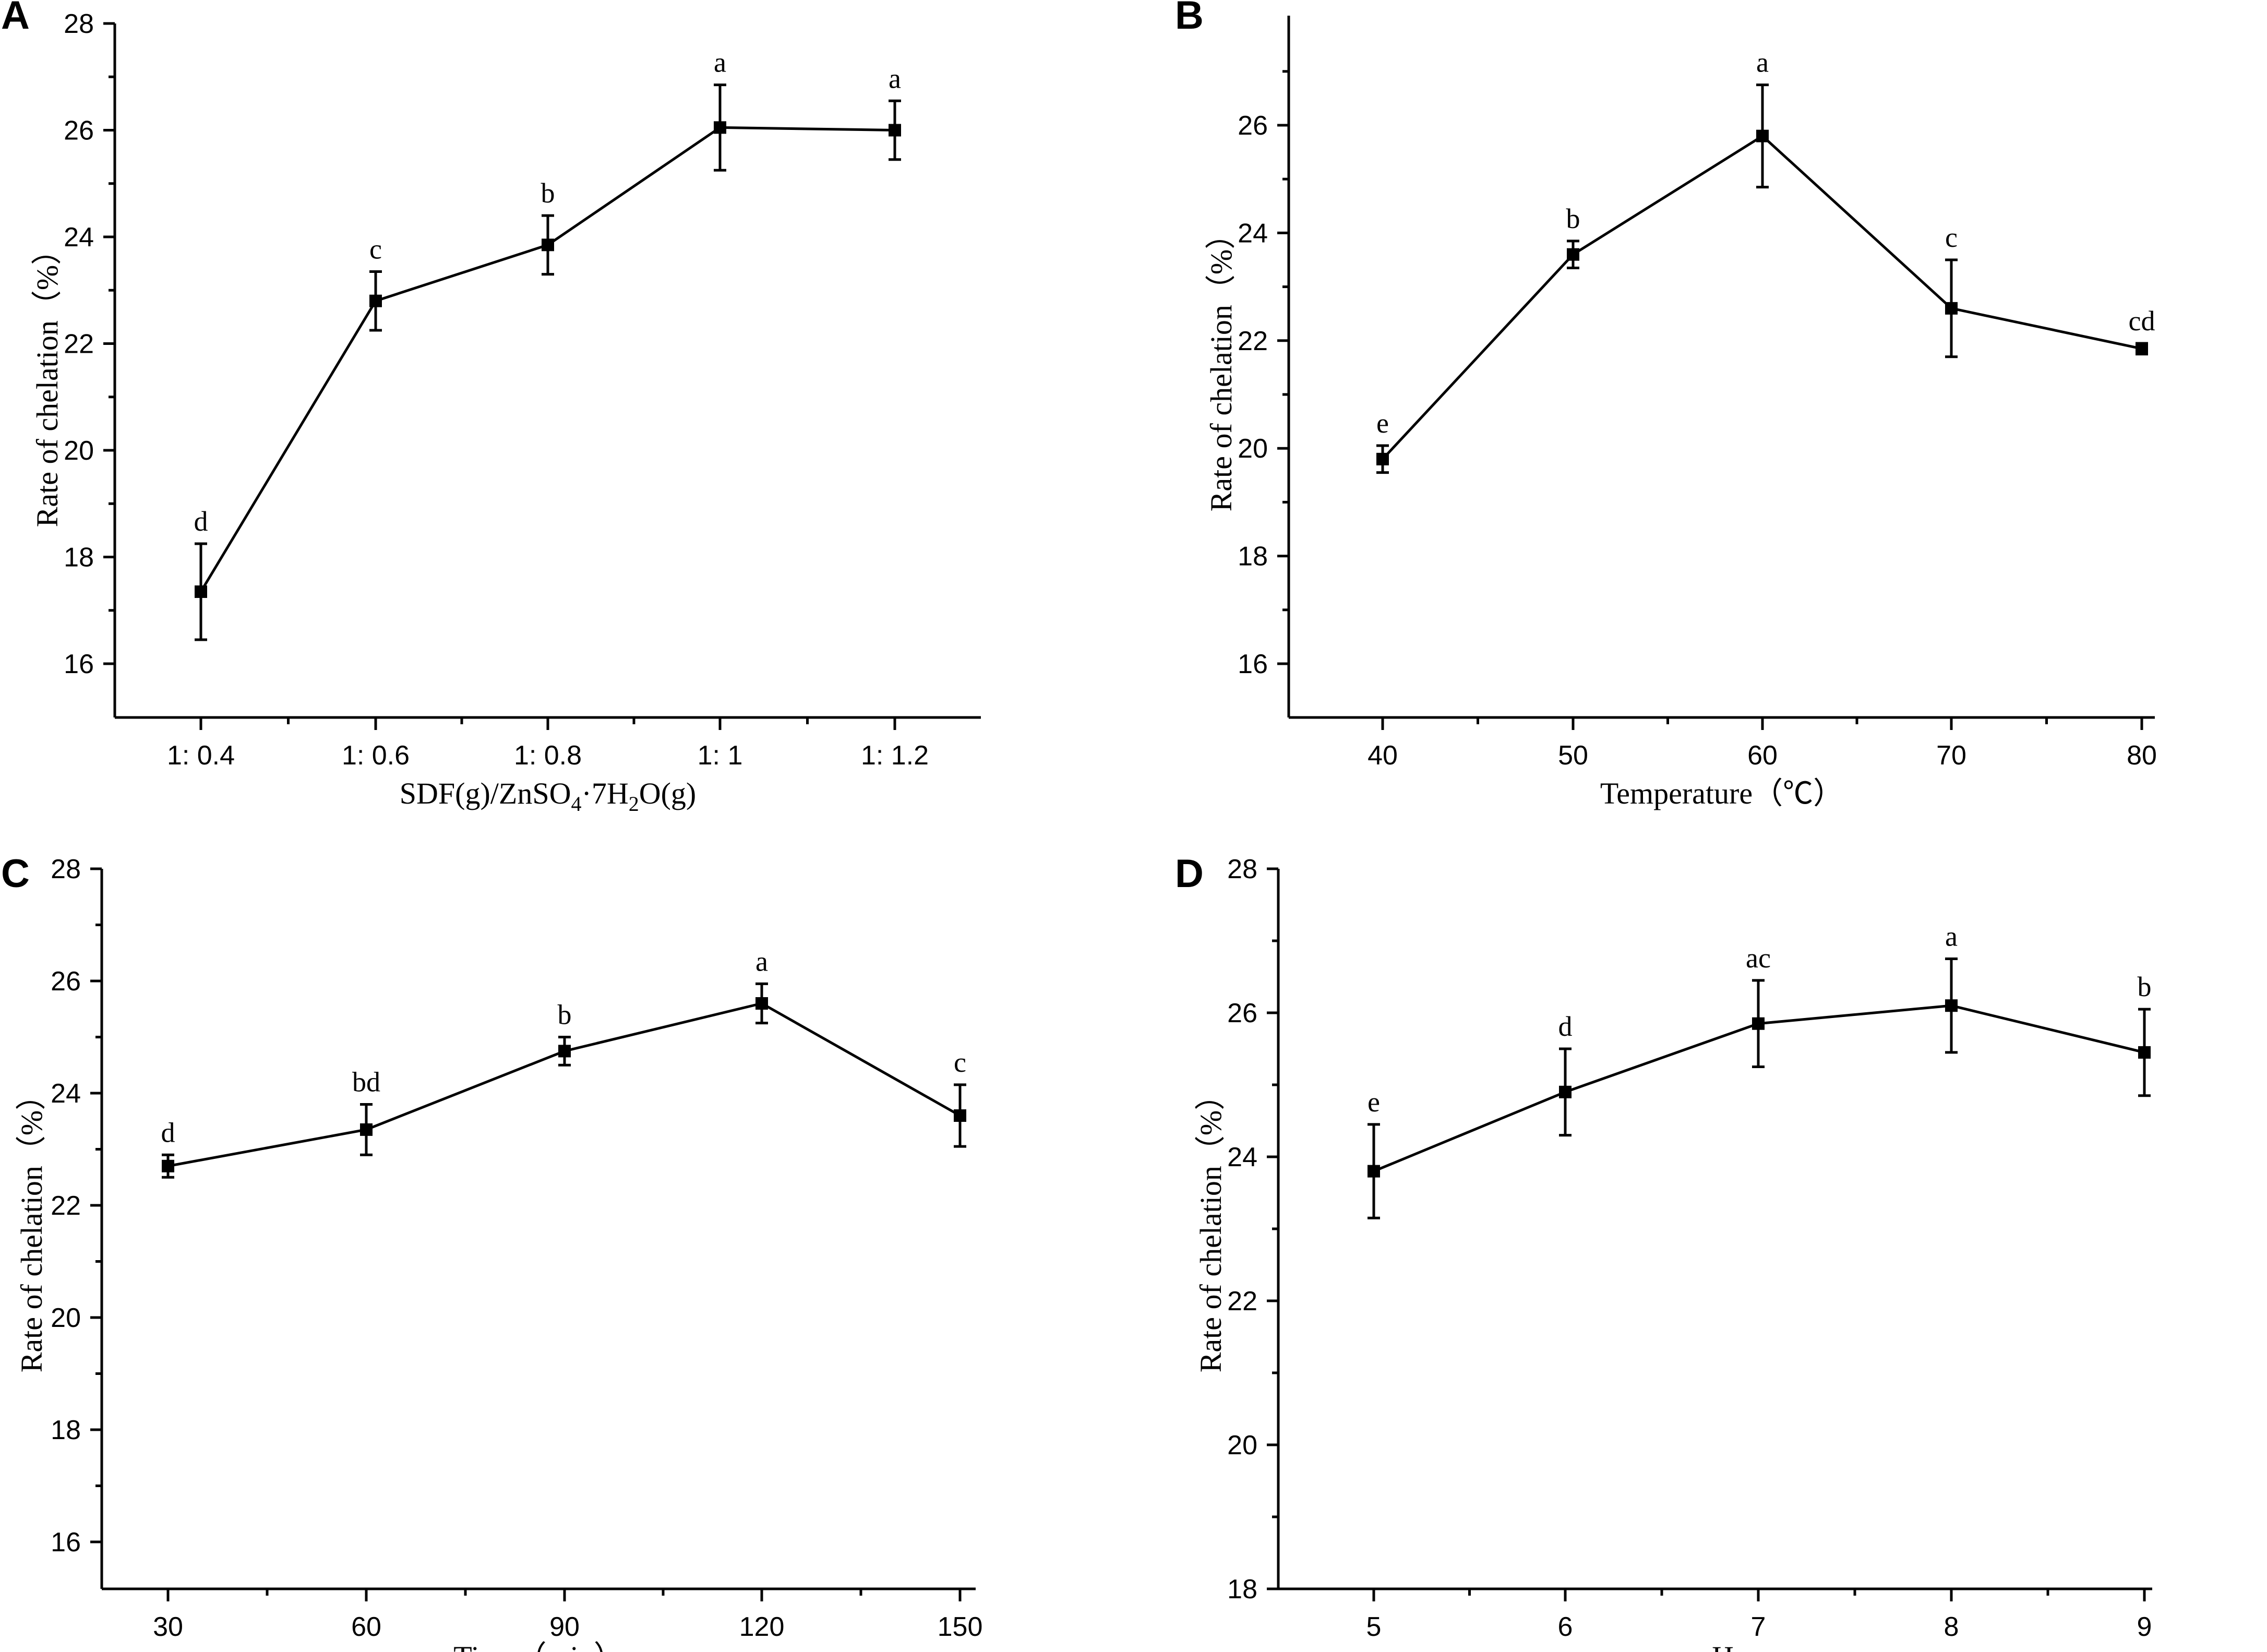  What do you see at coordinates (1721, 793) in the screenshot?
I see `x-axis-title: Temperature（℃）` at bounding box center [1721, 793].